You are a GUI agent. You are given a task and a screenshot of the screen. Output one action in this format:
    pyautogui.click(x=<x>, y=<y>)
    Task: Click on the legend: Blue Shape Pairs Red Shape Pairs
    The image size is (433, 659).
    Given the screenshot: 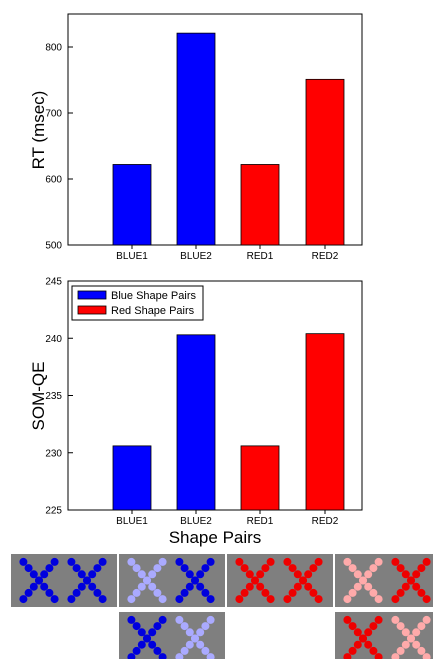 What is the action you would take?
    pyautogui.click(x=137, y=303)
    